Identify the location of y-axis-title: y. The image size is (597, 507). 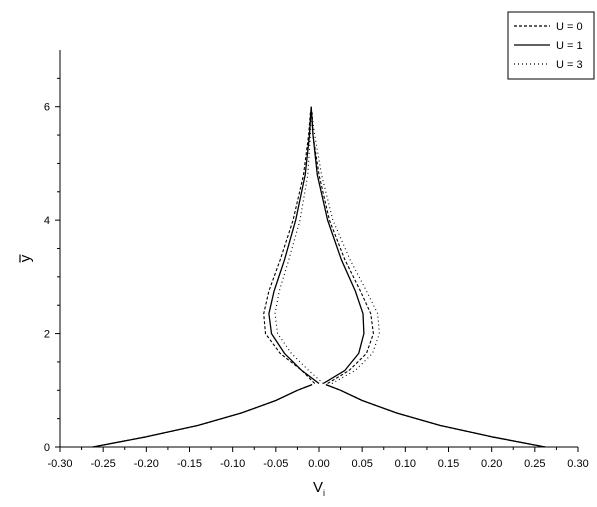
(25, 258).